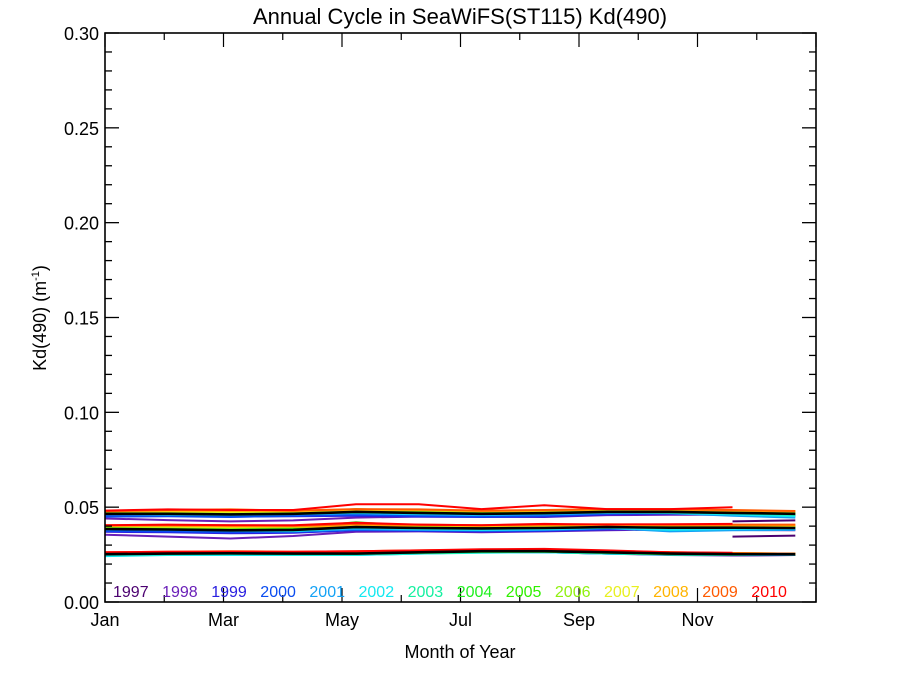 The width and height of the screenshot is (900, 675). Describe the element at coordinates (104, 620) in the screenshot. I see `x-tick-label: Jan` at that location.